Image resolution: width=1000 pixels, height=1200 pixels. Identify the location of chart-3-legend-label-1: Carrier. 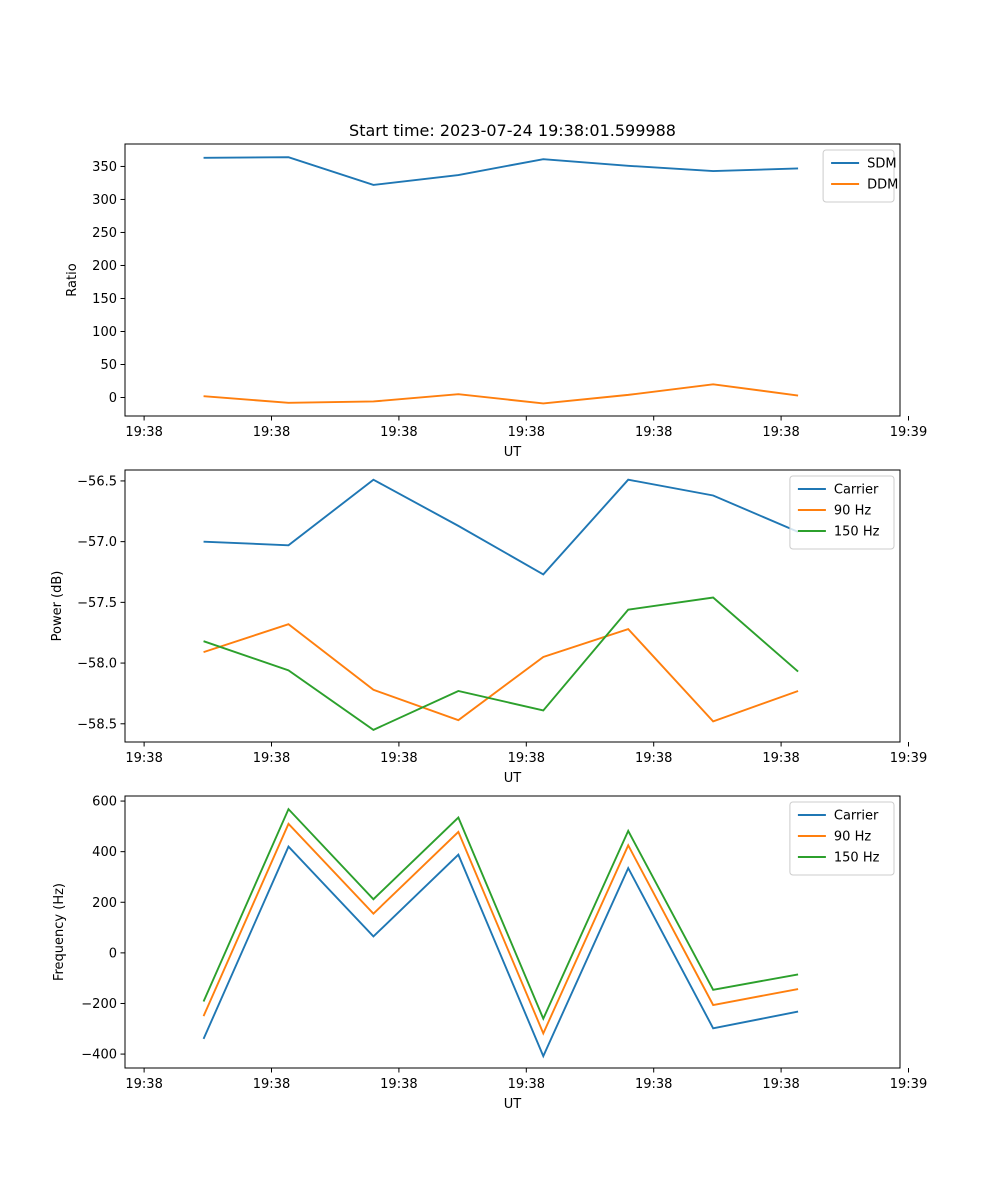
(856, 816).